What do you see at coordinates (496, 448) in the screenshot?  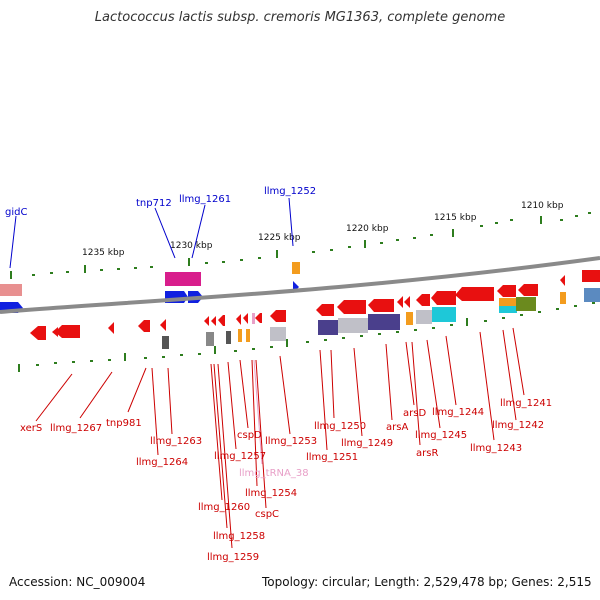 I see `gene-label: llmg_1243` at bounding box center [496, 448].